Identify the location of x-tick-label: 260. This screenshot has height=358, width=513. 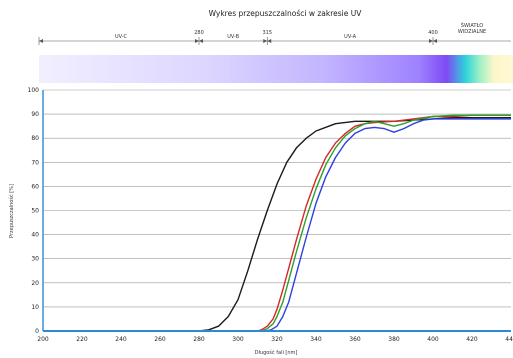
(160, 339).